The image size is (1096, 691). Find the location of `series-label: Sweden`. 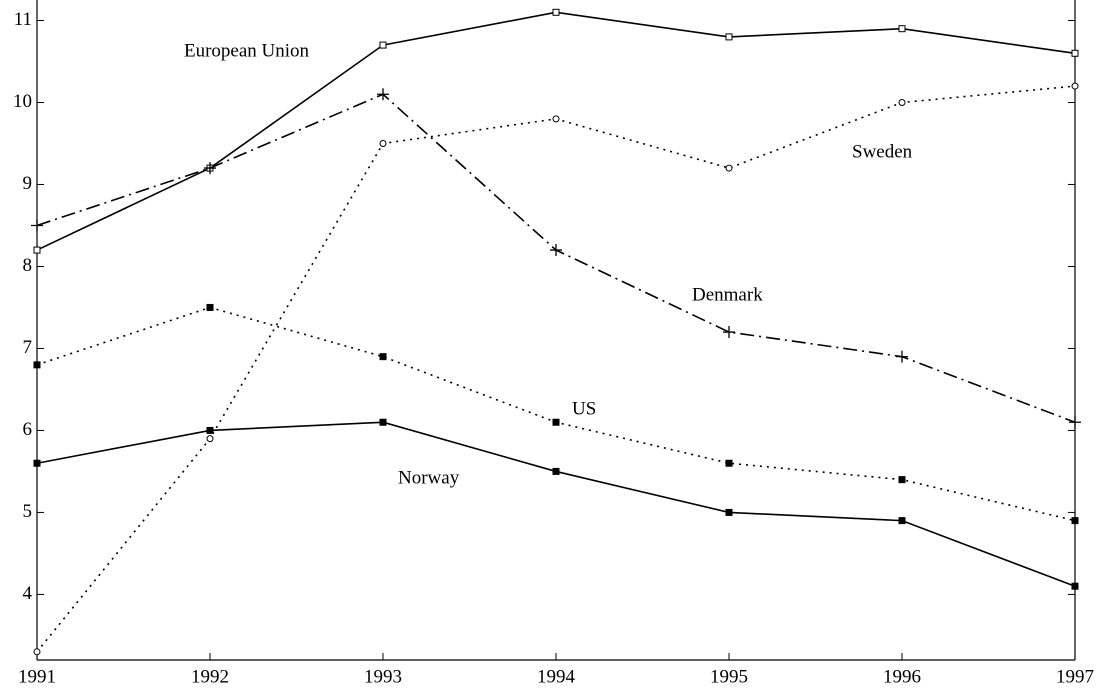

series-label: Sweden is located at coordinates (882, 151).